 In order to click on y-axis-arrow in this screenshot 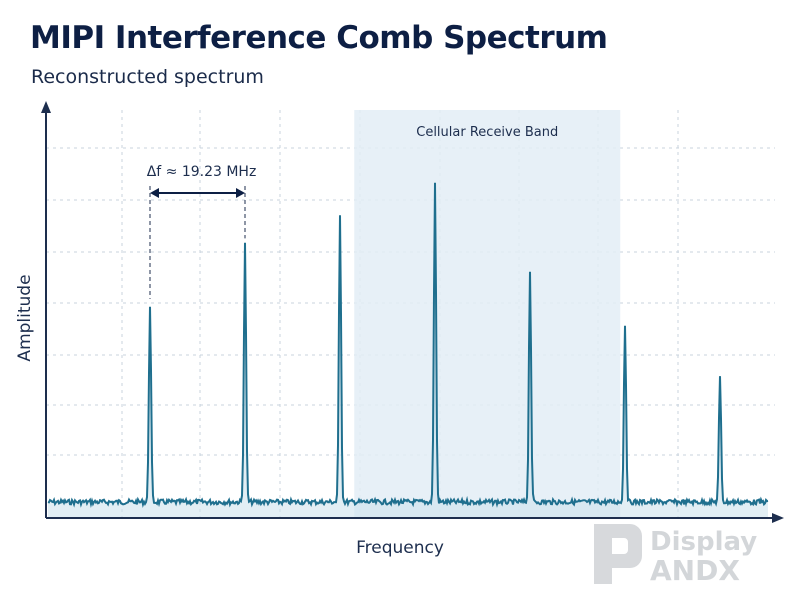, I will do `click(46, 107)`.